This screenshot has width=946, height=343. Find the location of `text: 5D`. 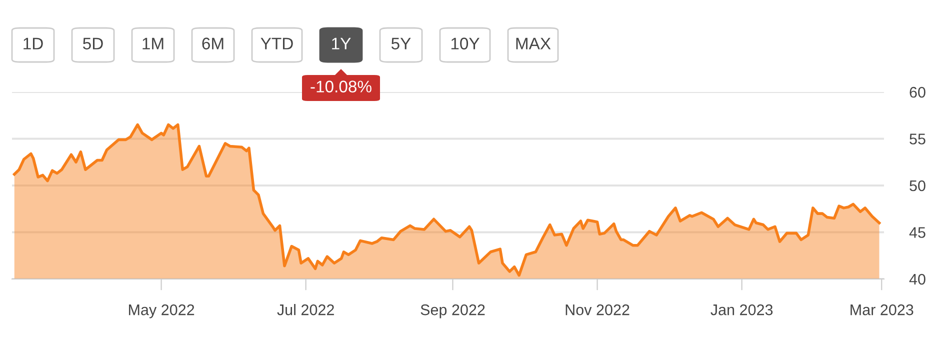

text: 5D is located at coordinates (93, 44).